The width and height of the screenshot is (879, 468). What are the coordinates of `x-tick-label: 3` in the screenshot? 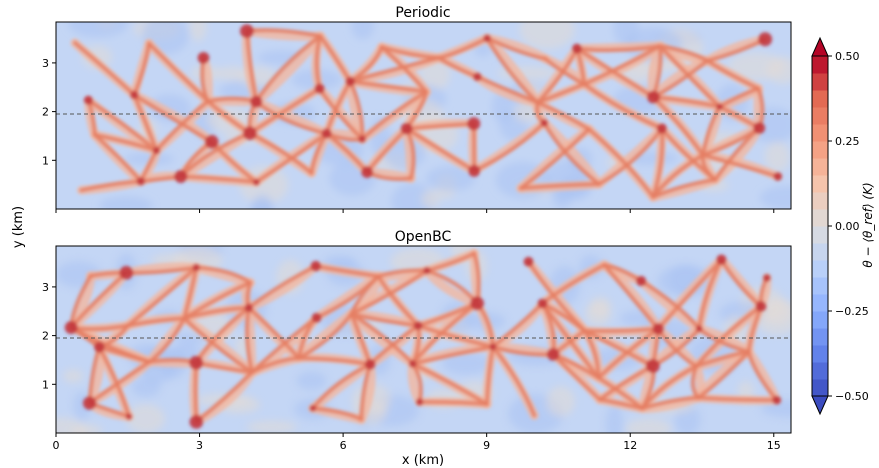 It's located at (199, 445).